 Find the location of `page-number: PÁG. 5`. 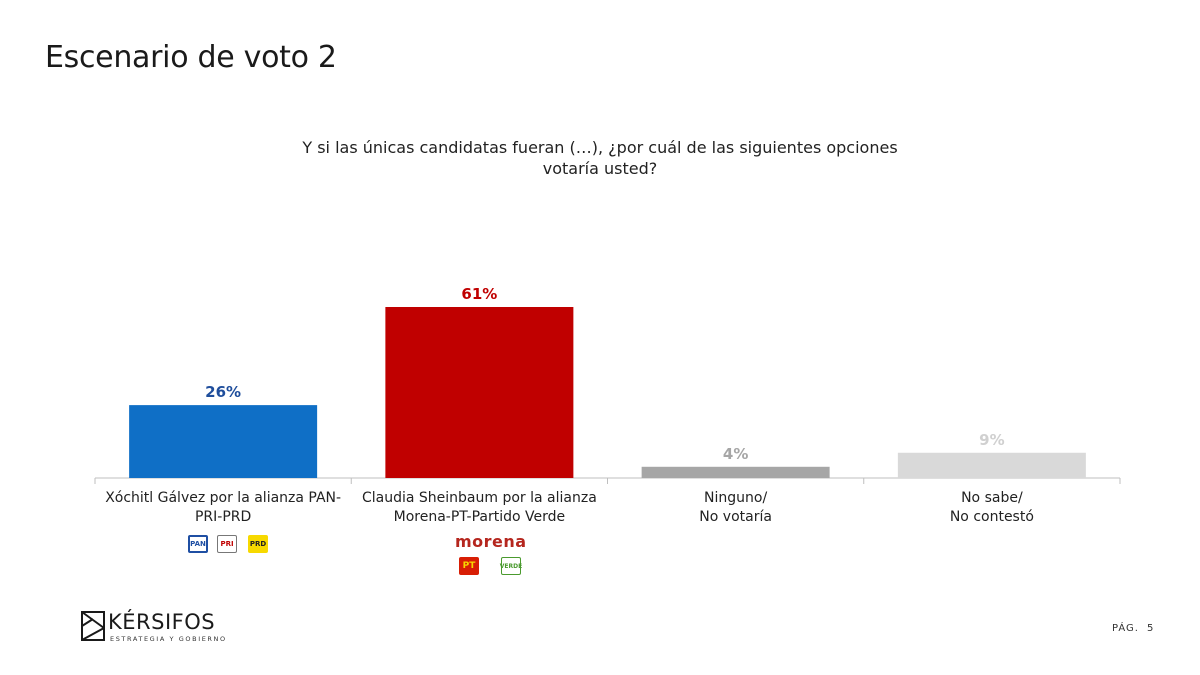

page-number: PÁG. 5 is located at coordinates (1133, 628).